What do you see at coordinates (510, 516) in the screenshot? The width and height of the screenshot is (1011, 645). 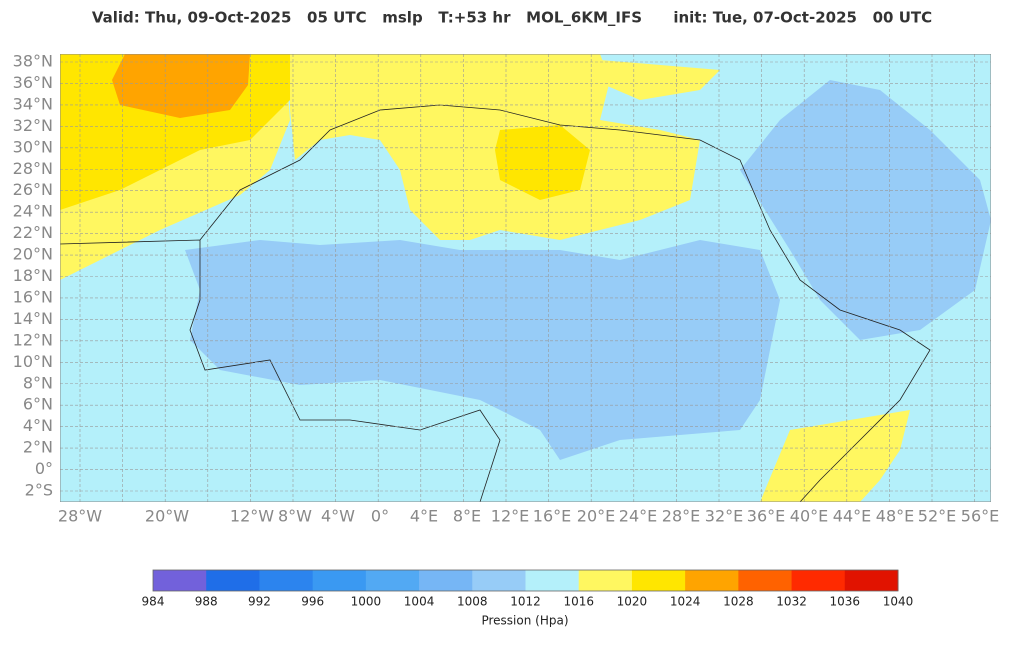 I see `lon-label: 12°E` at bounding box center [510, 516].